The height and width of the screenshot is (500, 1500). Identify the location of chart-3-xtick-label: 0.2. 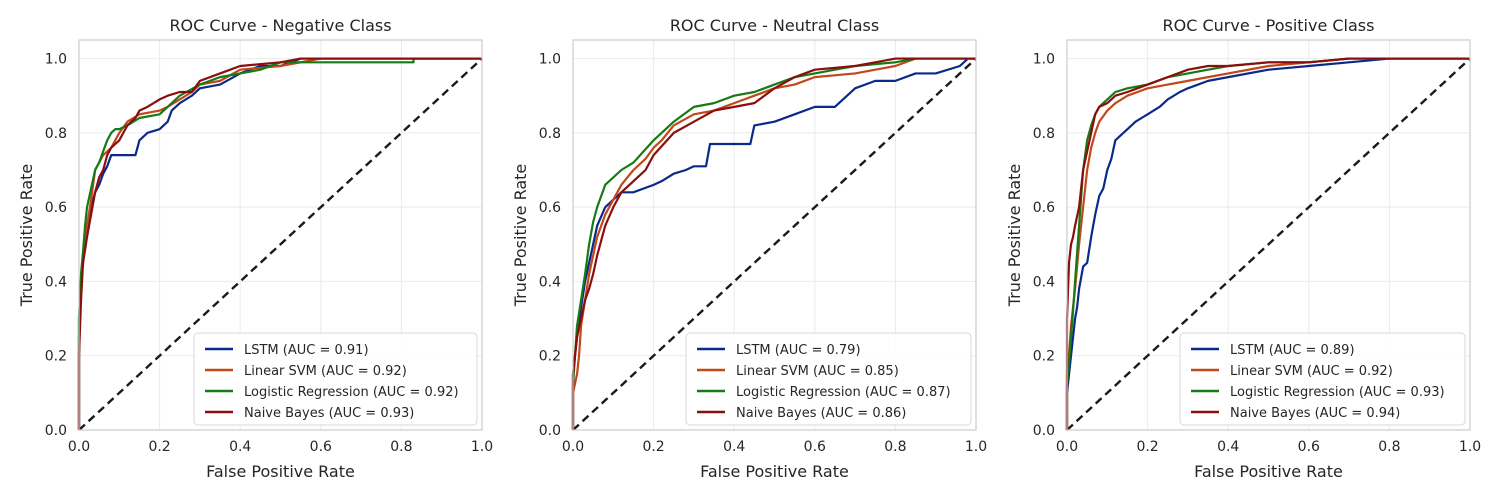
(1147, 447).